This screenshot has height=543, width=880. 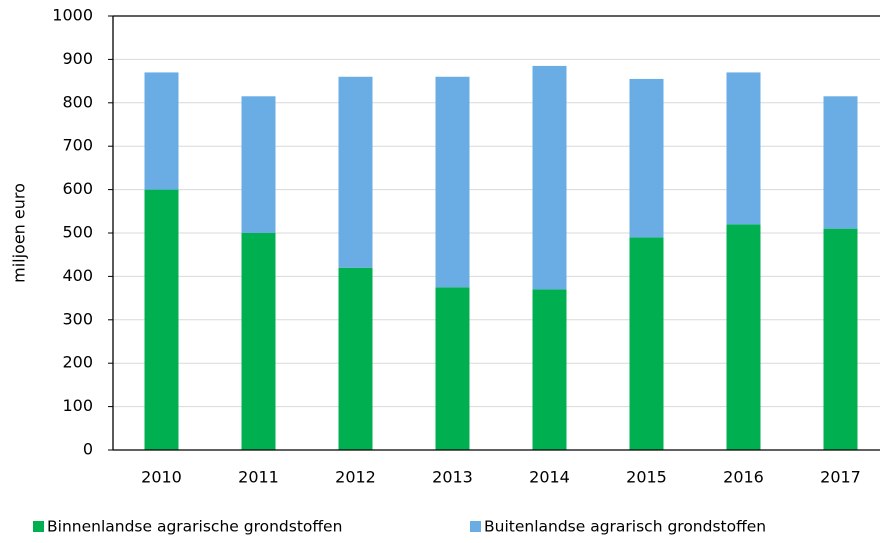 I want to click on x-tick-label: 2016, so click(x=743, y=477).